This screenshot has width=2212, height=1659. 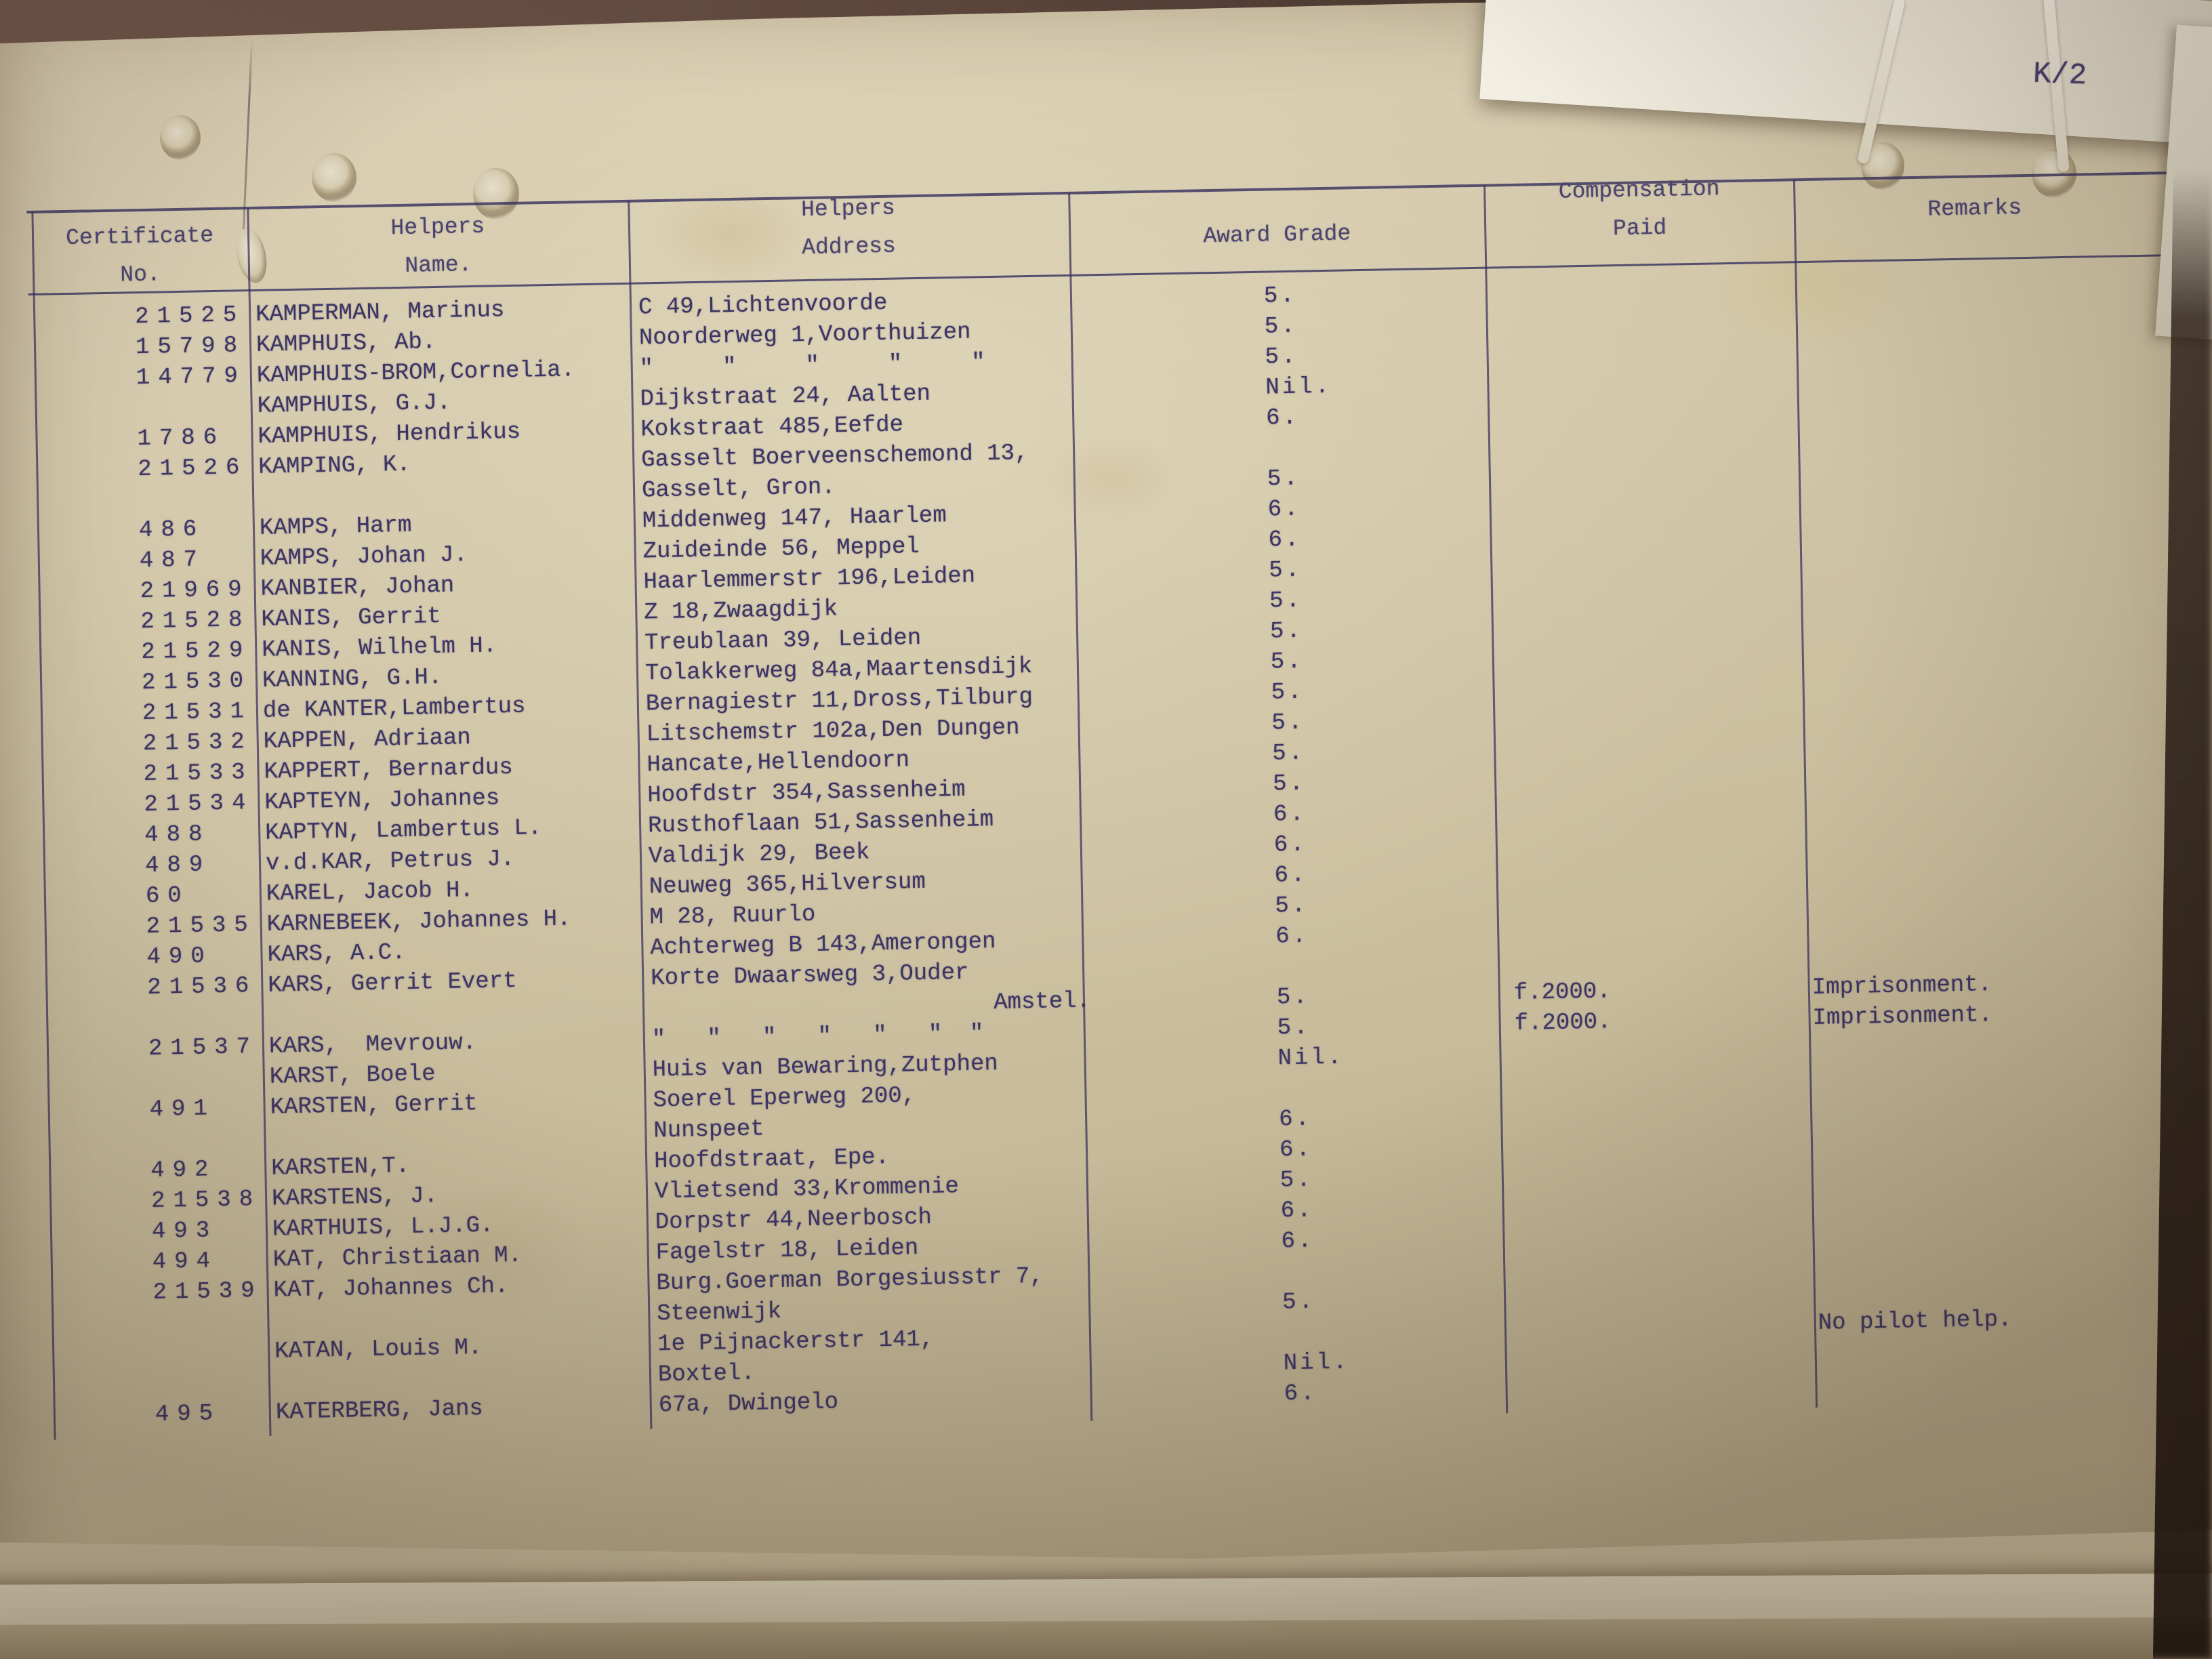 What do you see at coordinates (1640, 228) in the screenshot?
I see `header-line: Paid` at bounding box center [1640, 228].